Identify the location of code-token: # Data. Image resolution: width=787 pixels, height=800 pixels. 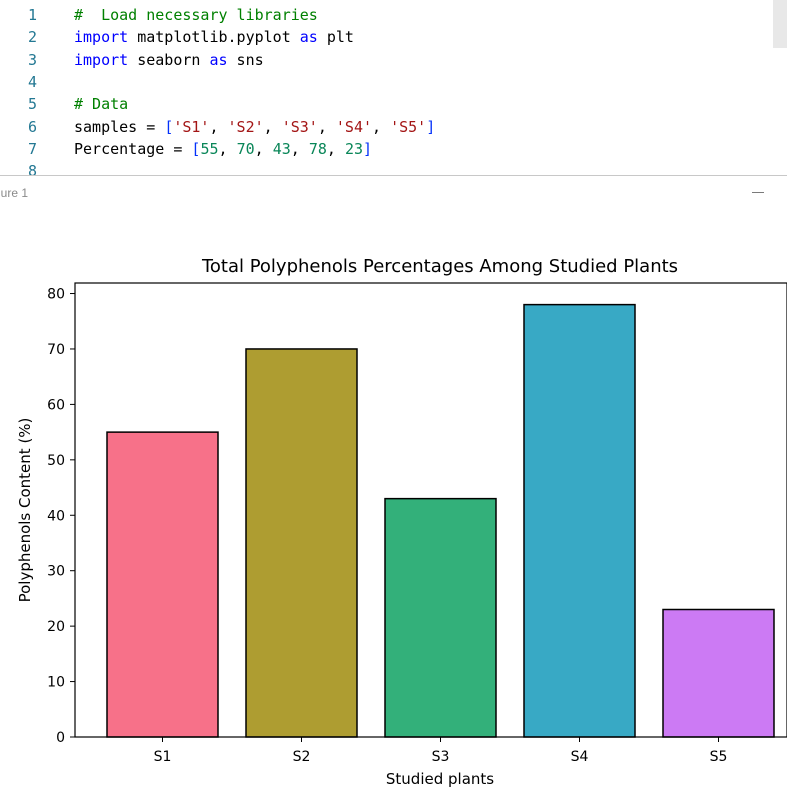
(101, 104).